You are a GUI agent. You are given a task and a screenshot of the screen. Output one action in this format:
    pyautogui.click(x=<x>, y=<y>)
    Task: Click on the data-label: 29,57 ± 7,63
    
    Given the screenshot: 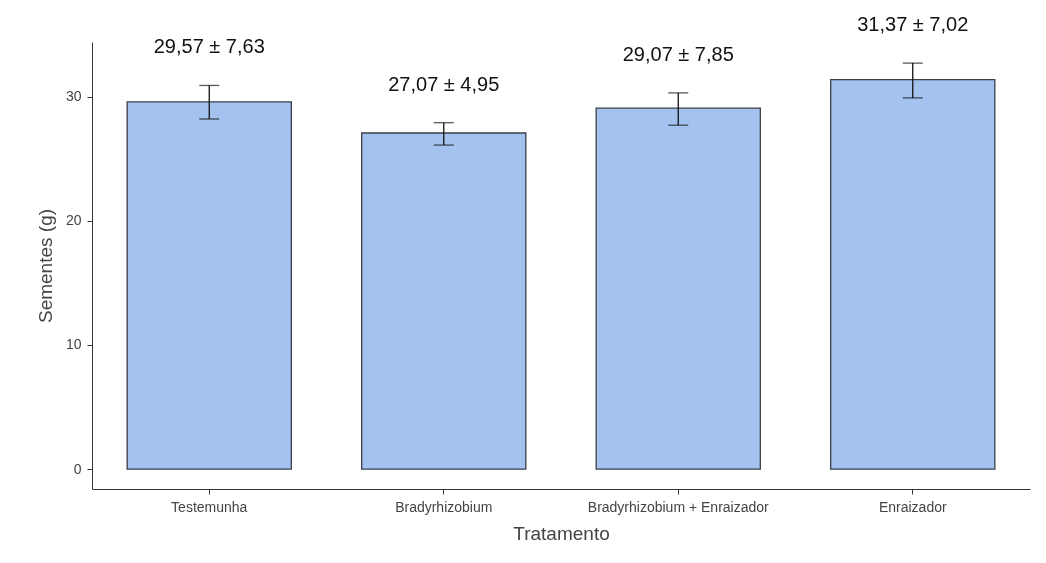 What is the action you would take?
    pyautogui.click(x=209, y=46)
    